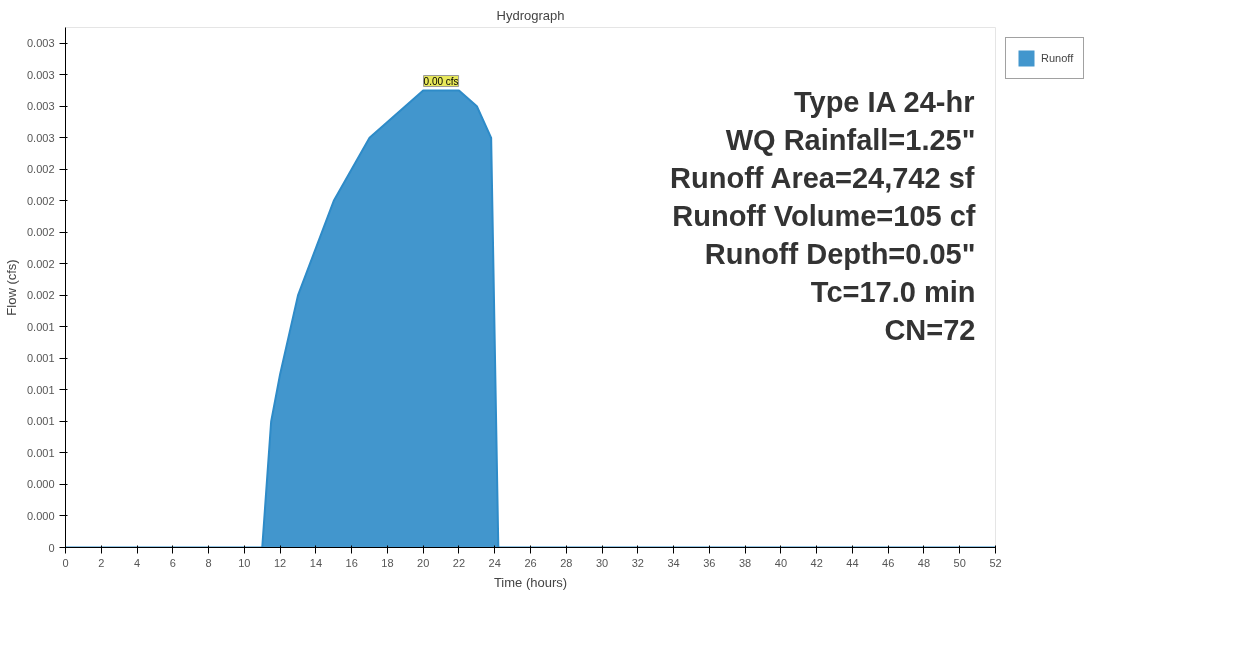  I want to click on x-tick-label: 28, so click(566, 562).